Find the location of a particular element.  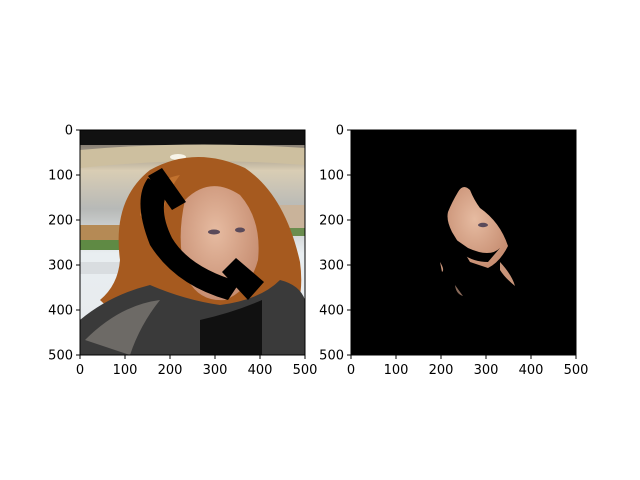

ceiling-beam is located at coordinates (192, 156).